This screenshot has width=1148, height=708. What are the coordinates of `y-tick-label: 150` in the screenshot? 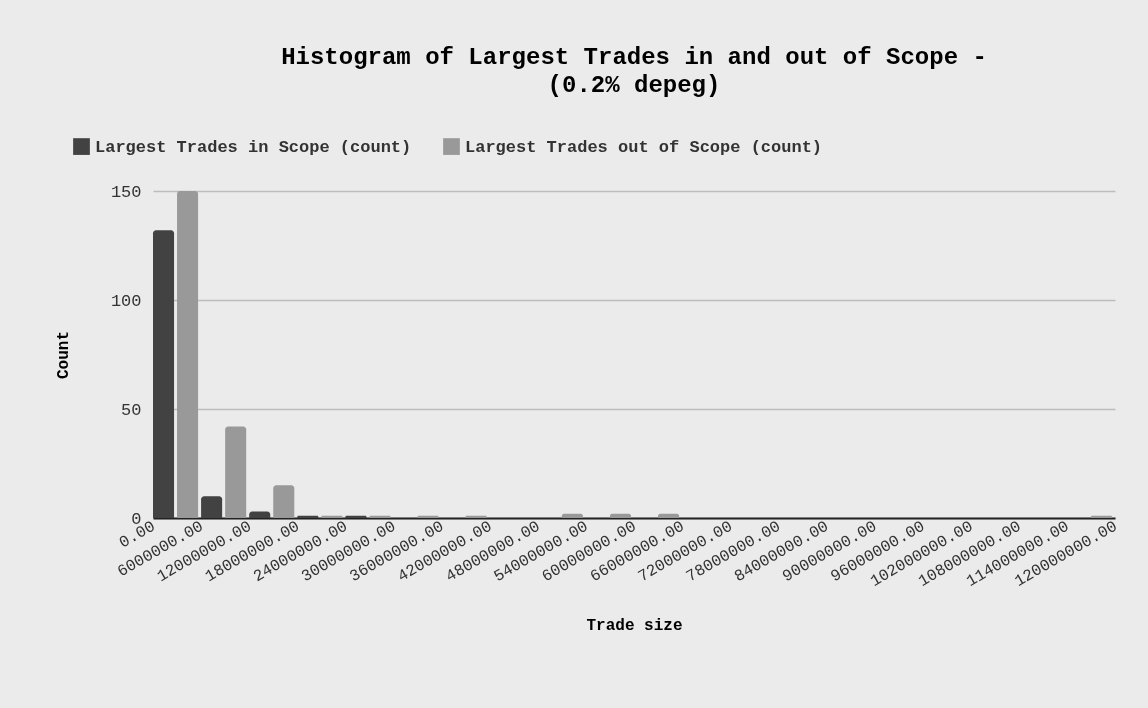 It's located at (126, 192).